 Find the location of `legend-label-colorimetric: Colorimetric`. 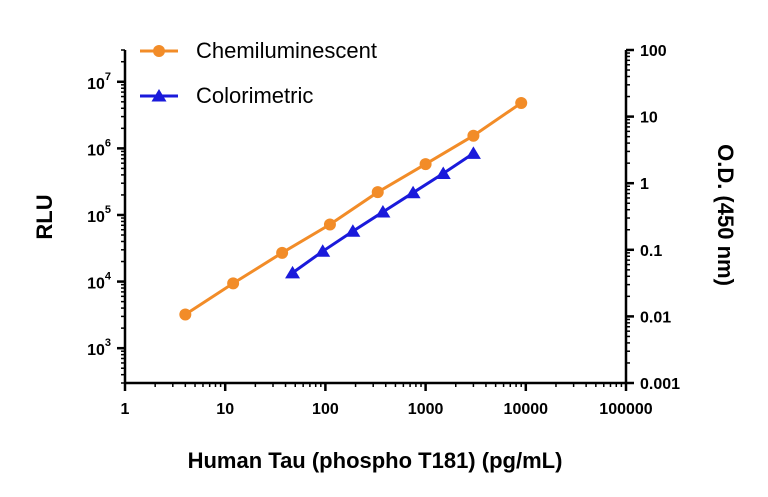

legend-label-colorimetric: Colorimetric is located at coordinates (254, 95).